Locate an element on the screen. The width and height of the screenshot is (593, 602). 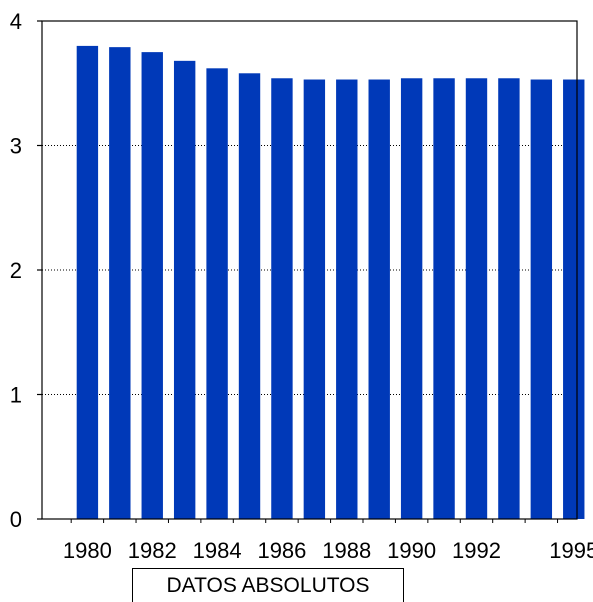
x-tick-label: 1980 is located at coordinates (87, 550).